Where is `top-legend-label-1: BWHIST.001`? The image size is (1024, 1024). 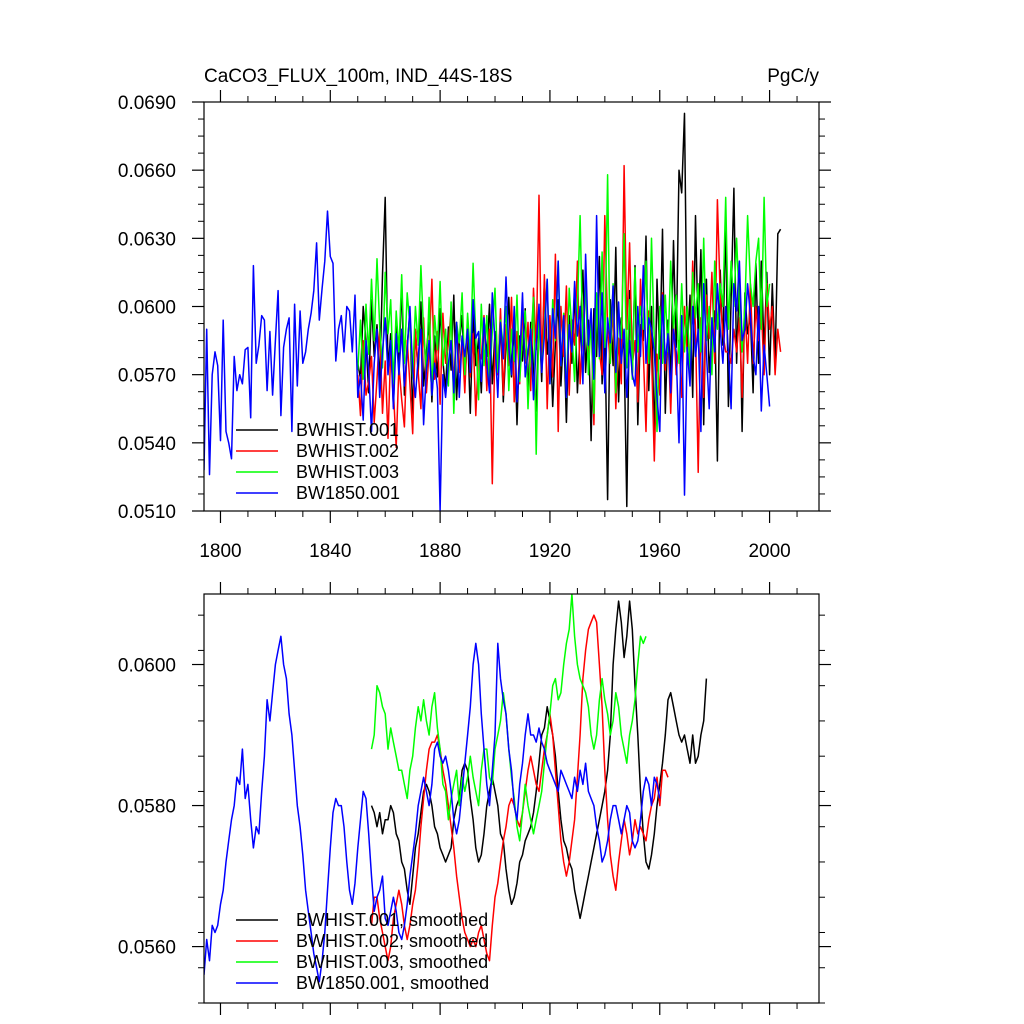 top-legend-label-1: BWHIST.001 is located at coordinates (347, 430).